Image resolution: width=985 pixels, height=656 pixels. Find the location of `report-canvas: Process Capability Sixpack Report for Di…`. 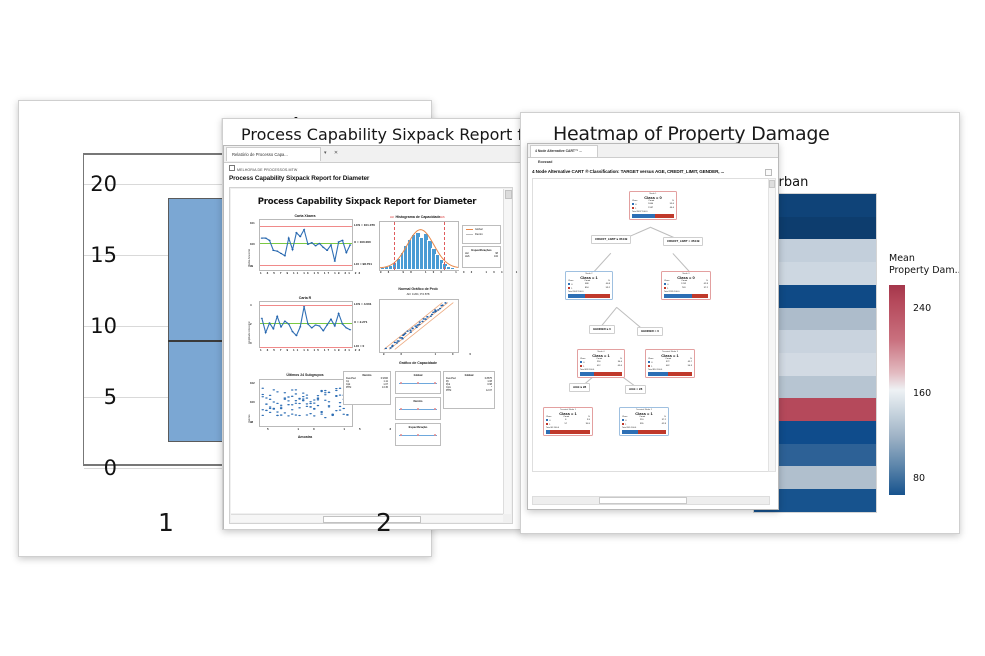

report-canvas: Process Capability Sixpack Report for Di… is located at coordinates (377, 351).